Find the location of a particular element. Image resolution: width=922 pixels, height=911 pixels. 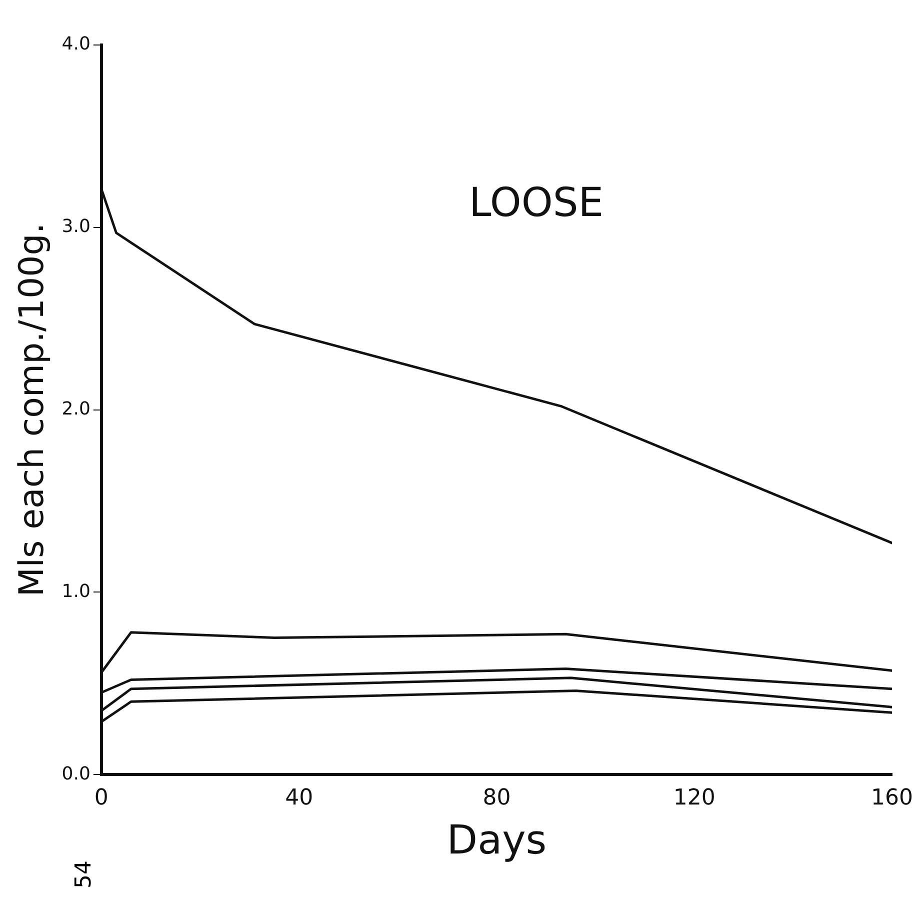

y-tick-label: 1.0 is located at coordinates (76, 591).